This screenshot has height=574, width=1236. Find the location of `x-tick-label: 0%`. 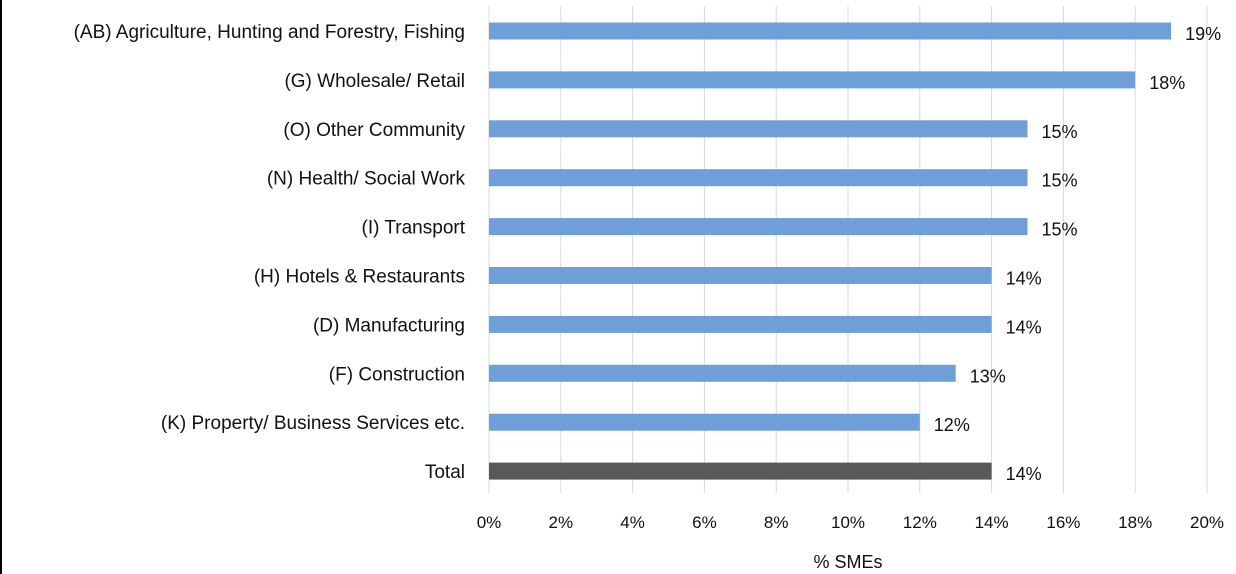

x-tick-label: 0% is located at coordinates (489, 522).